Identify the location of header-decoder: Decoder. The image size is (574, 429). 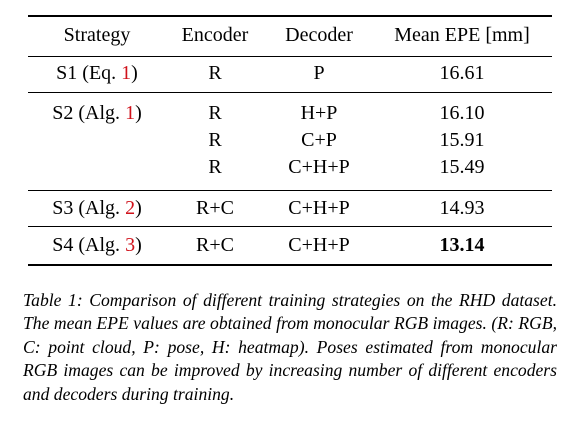
(319, 35).